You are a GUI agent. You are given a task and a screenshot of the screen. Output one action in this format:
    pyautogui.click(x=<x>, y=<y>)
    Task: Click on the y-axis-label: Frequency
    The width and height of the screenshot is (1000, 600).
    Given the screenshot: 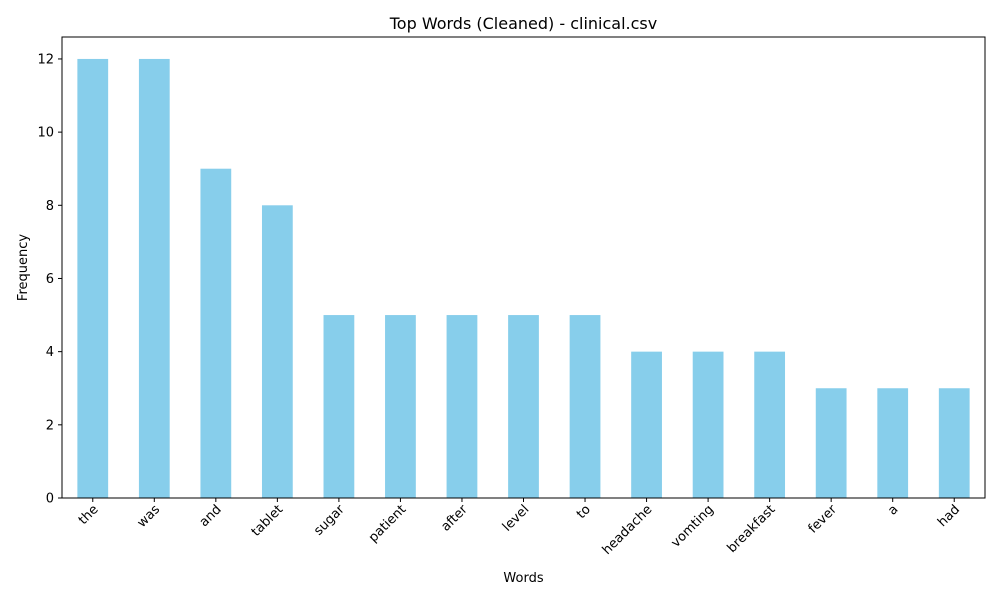 What is the action you would take?
    pyautogui.click(x=23, y=267)
    